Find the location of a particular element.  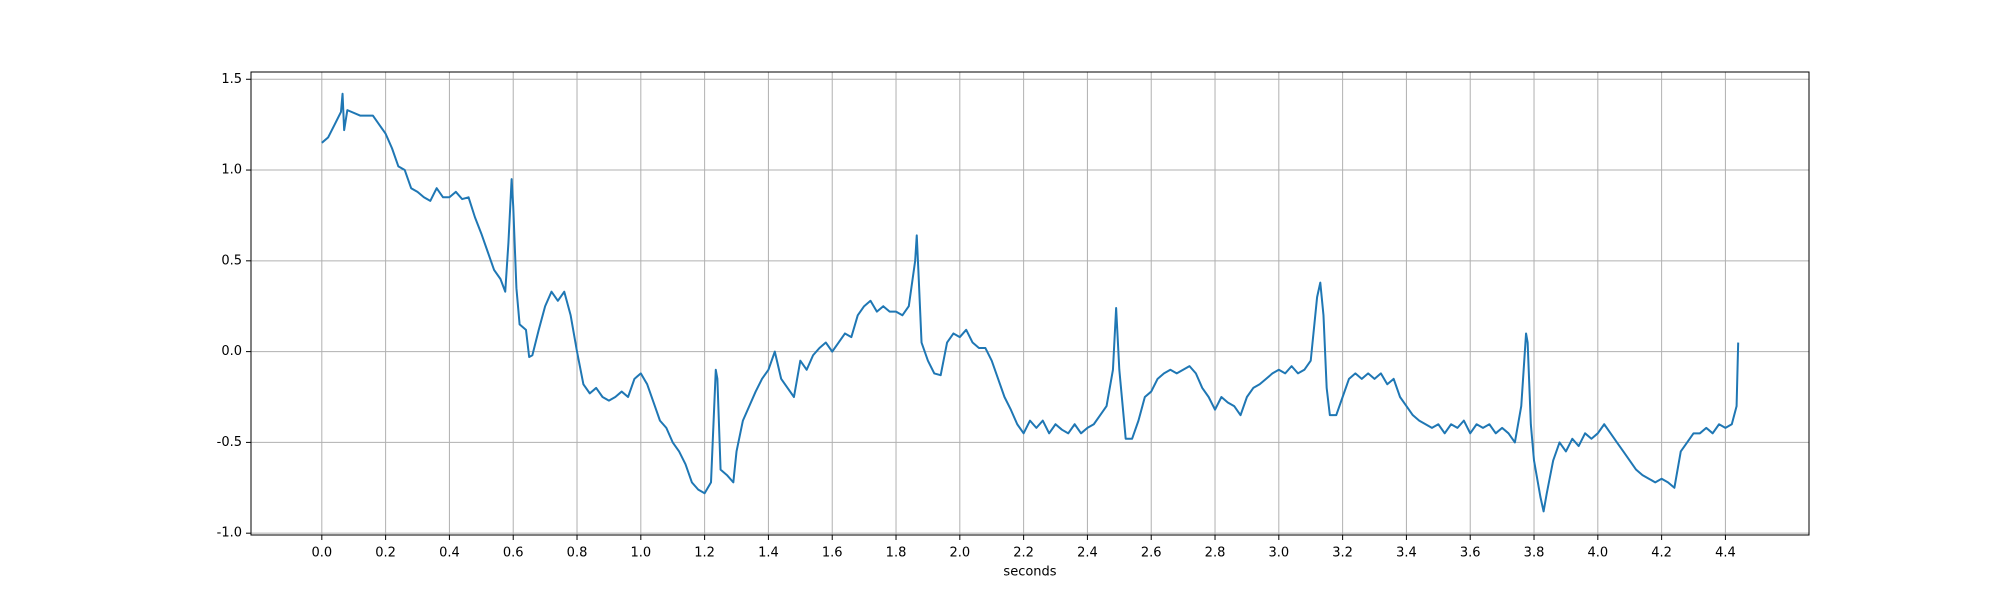

x-axis-label: seconds is located at coordinates (1029, 572).